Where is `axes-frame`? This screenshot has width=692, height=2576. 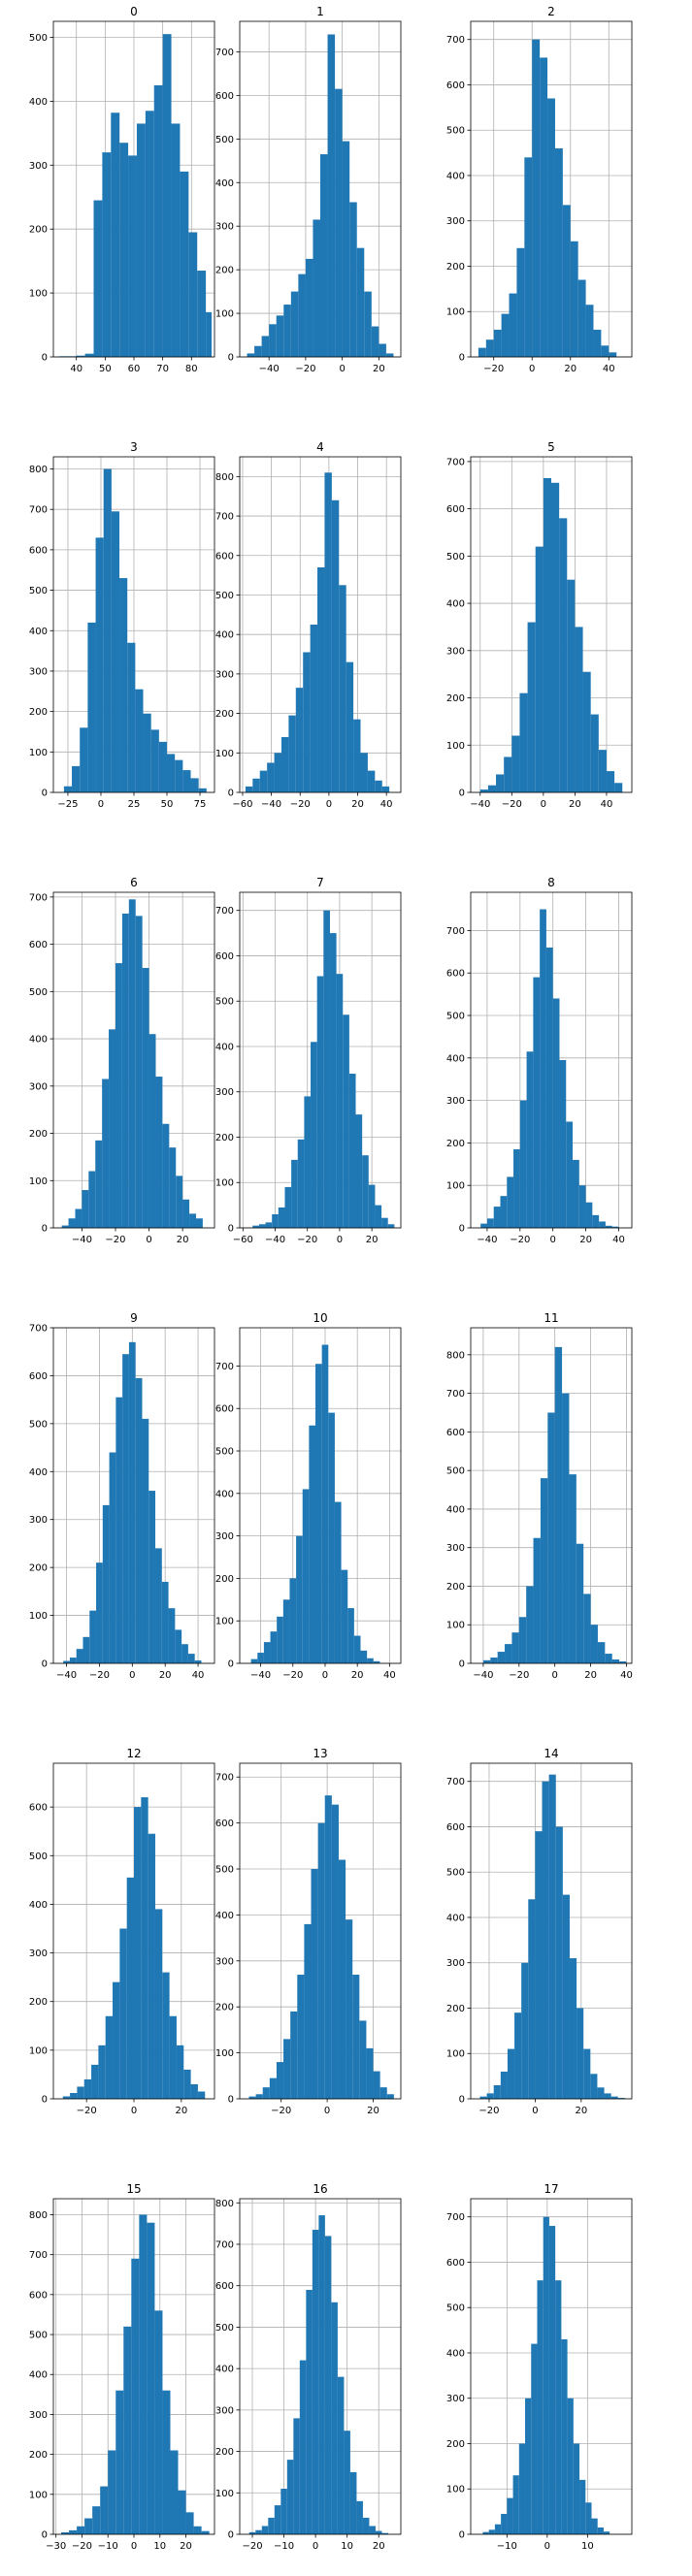
axes-frame is located at coordinates (551, 1931).